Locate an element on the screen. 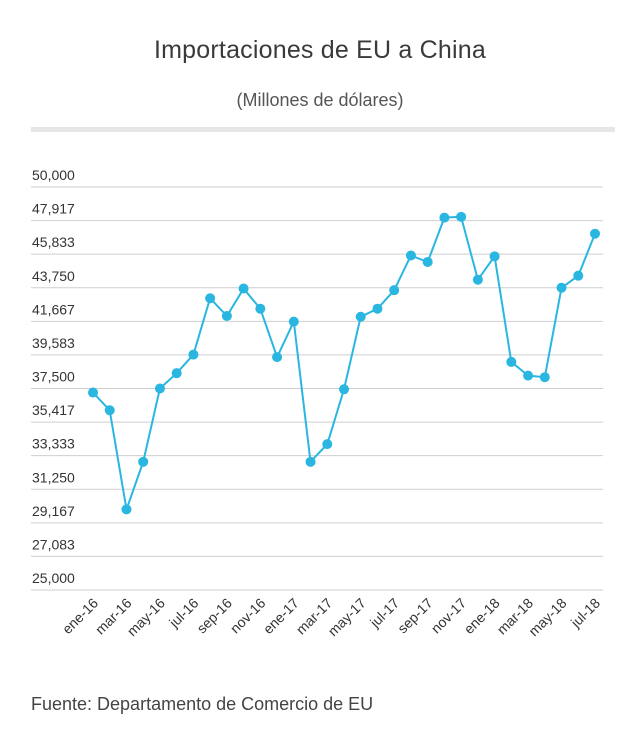 The width and height of the screenshot is (640, 731). x-tick-label: ene-17 is located at coordinates (281, 616).